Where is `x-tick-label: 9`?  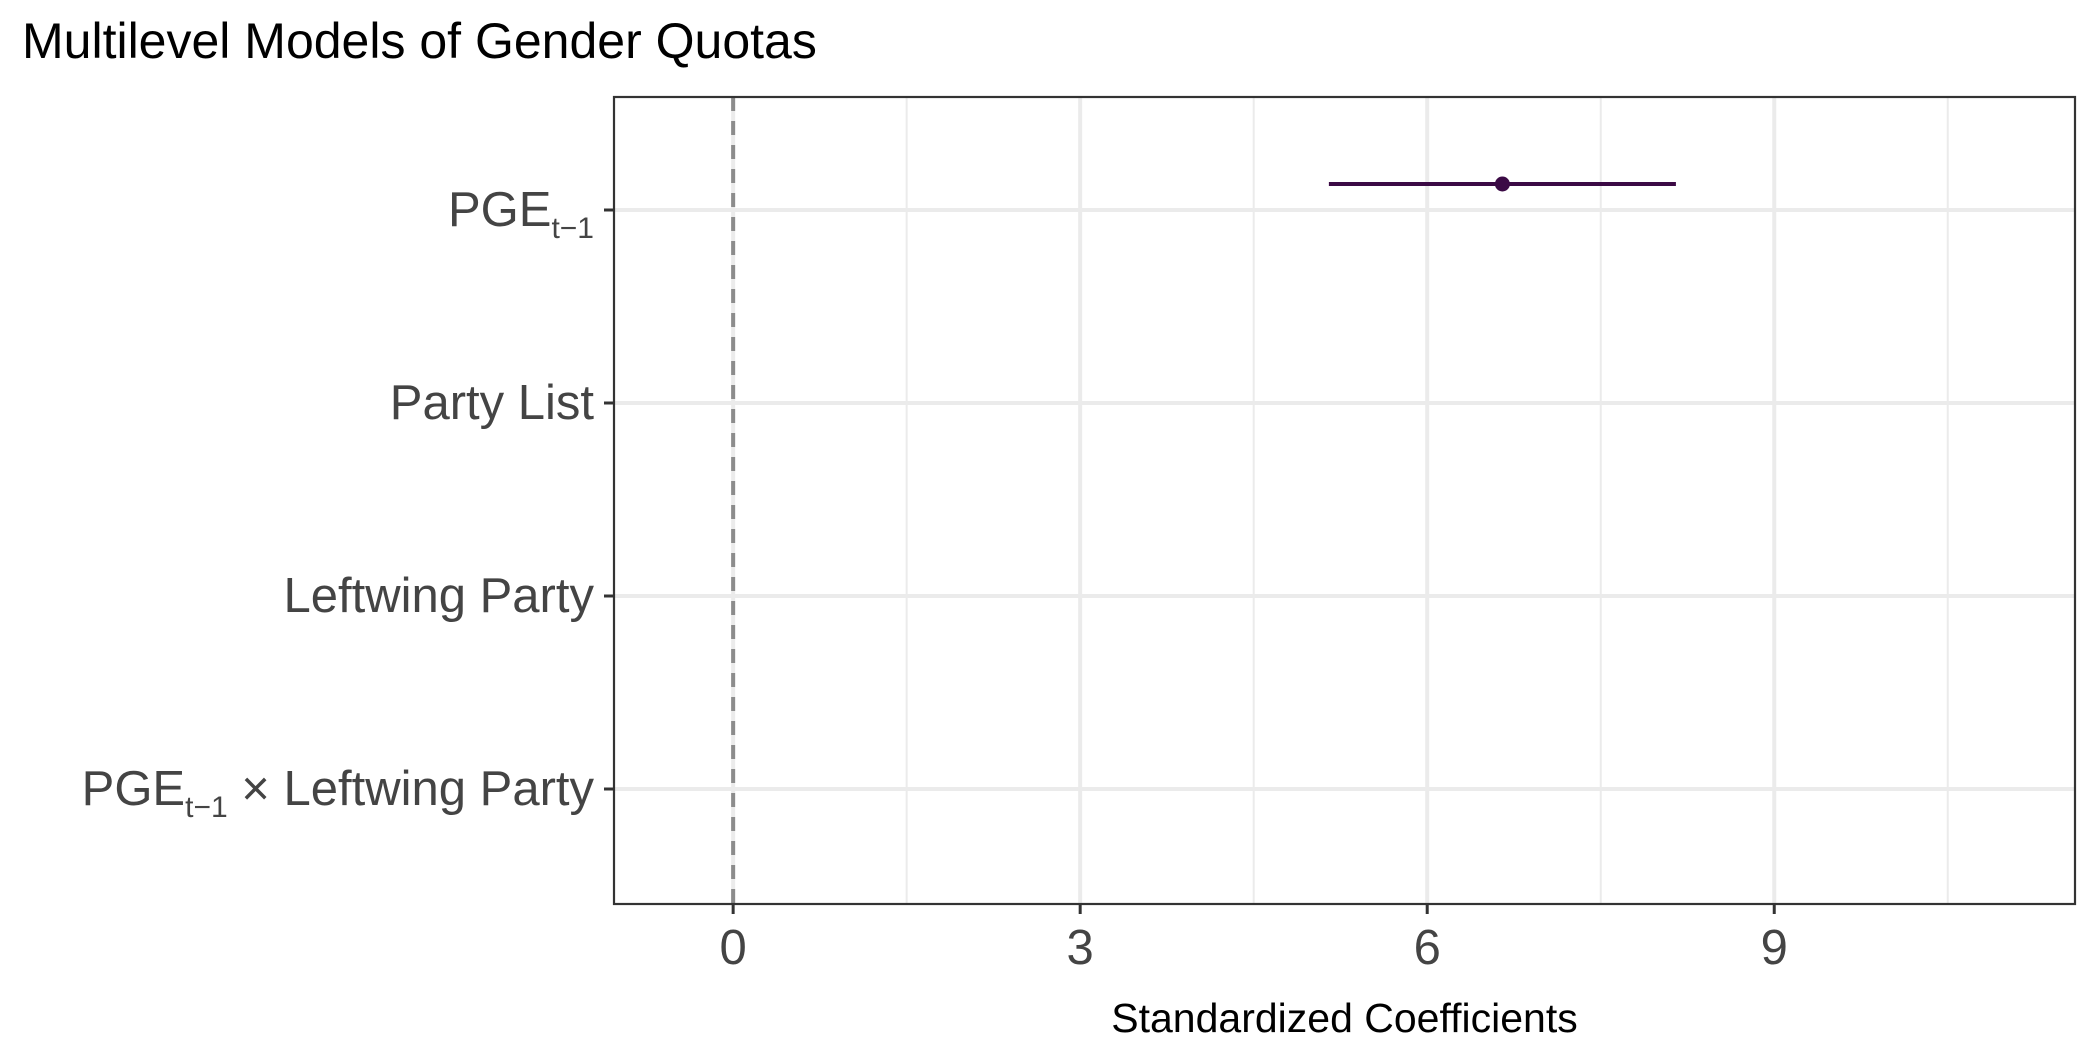
x-tick-label: 9 is located at coordinates (1774, 948).